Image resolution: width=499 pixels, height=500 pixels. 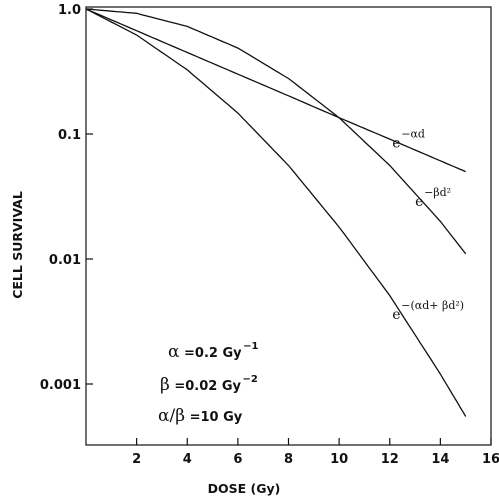 What do you see at coordinates (244, 488) in the screenshot?
I see `x-axis-title: DOSE (Gy)` at bounding box center [244, 488].